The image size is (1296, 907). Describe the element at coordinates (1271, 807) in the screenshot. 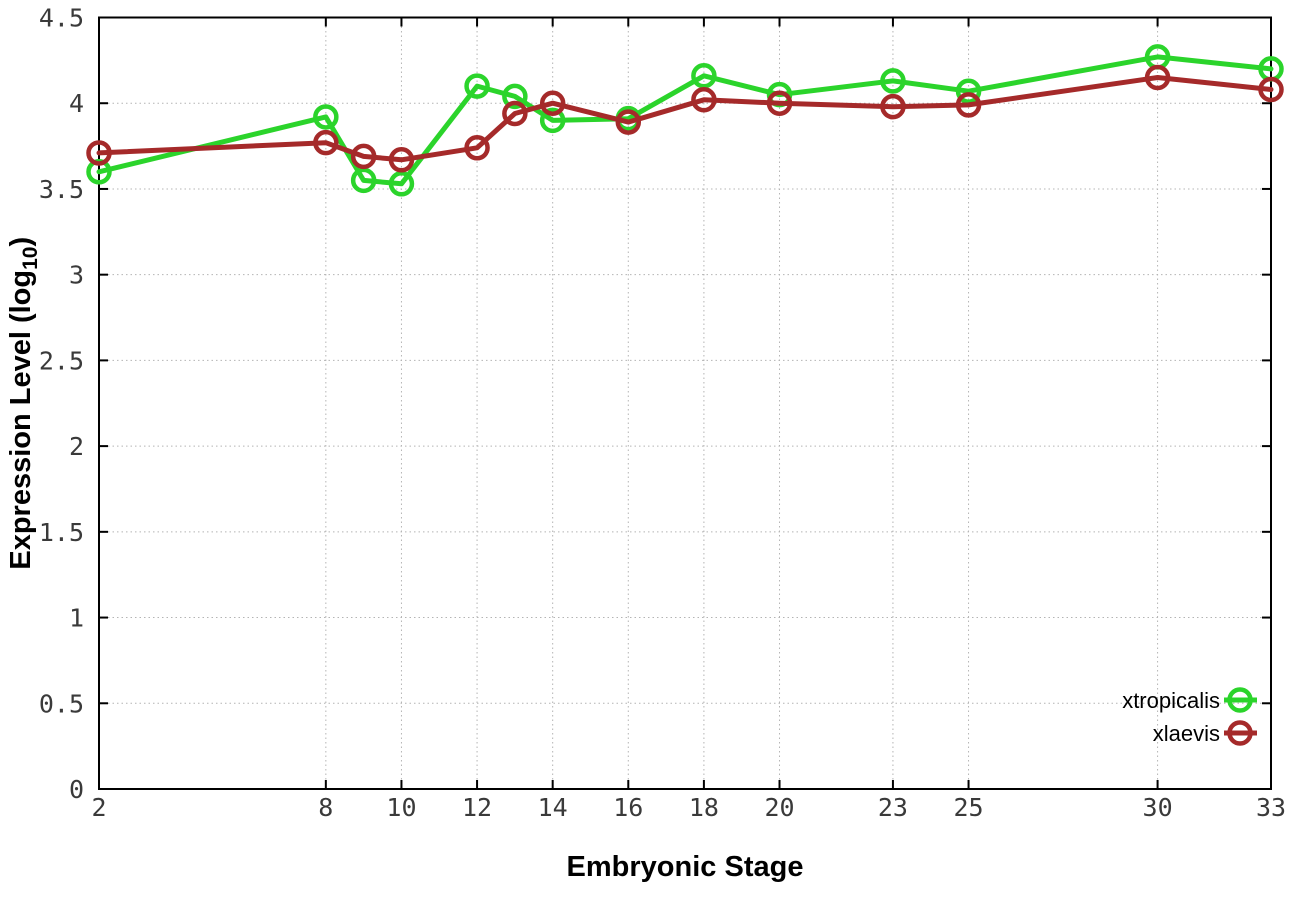

I see `x-tick-label: 33` at that location.